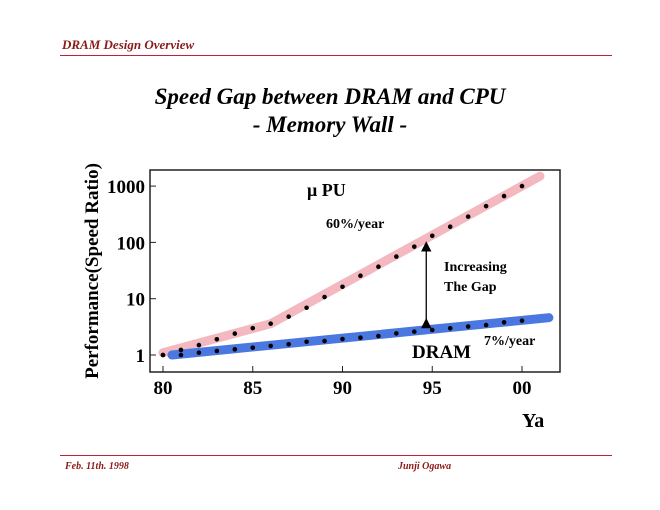 The width and height of the screenshot is (660, 510). Describe the element at coordinates (97, 466) in the screenshot. I see `footer-date: Feb. 11th. 1998` at that location.